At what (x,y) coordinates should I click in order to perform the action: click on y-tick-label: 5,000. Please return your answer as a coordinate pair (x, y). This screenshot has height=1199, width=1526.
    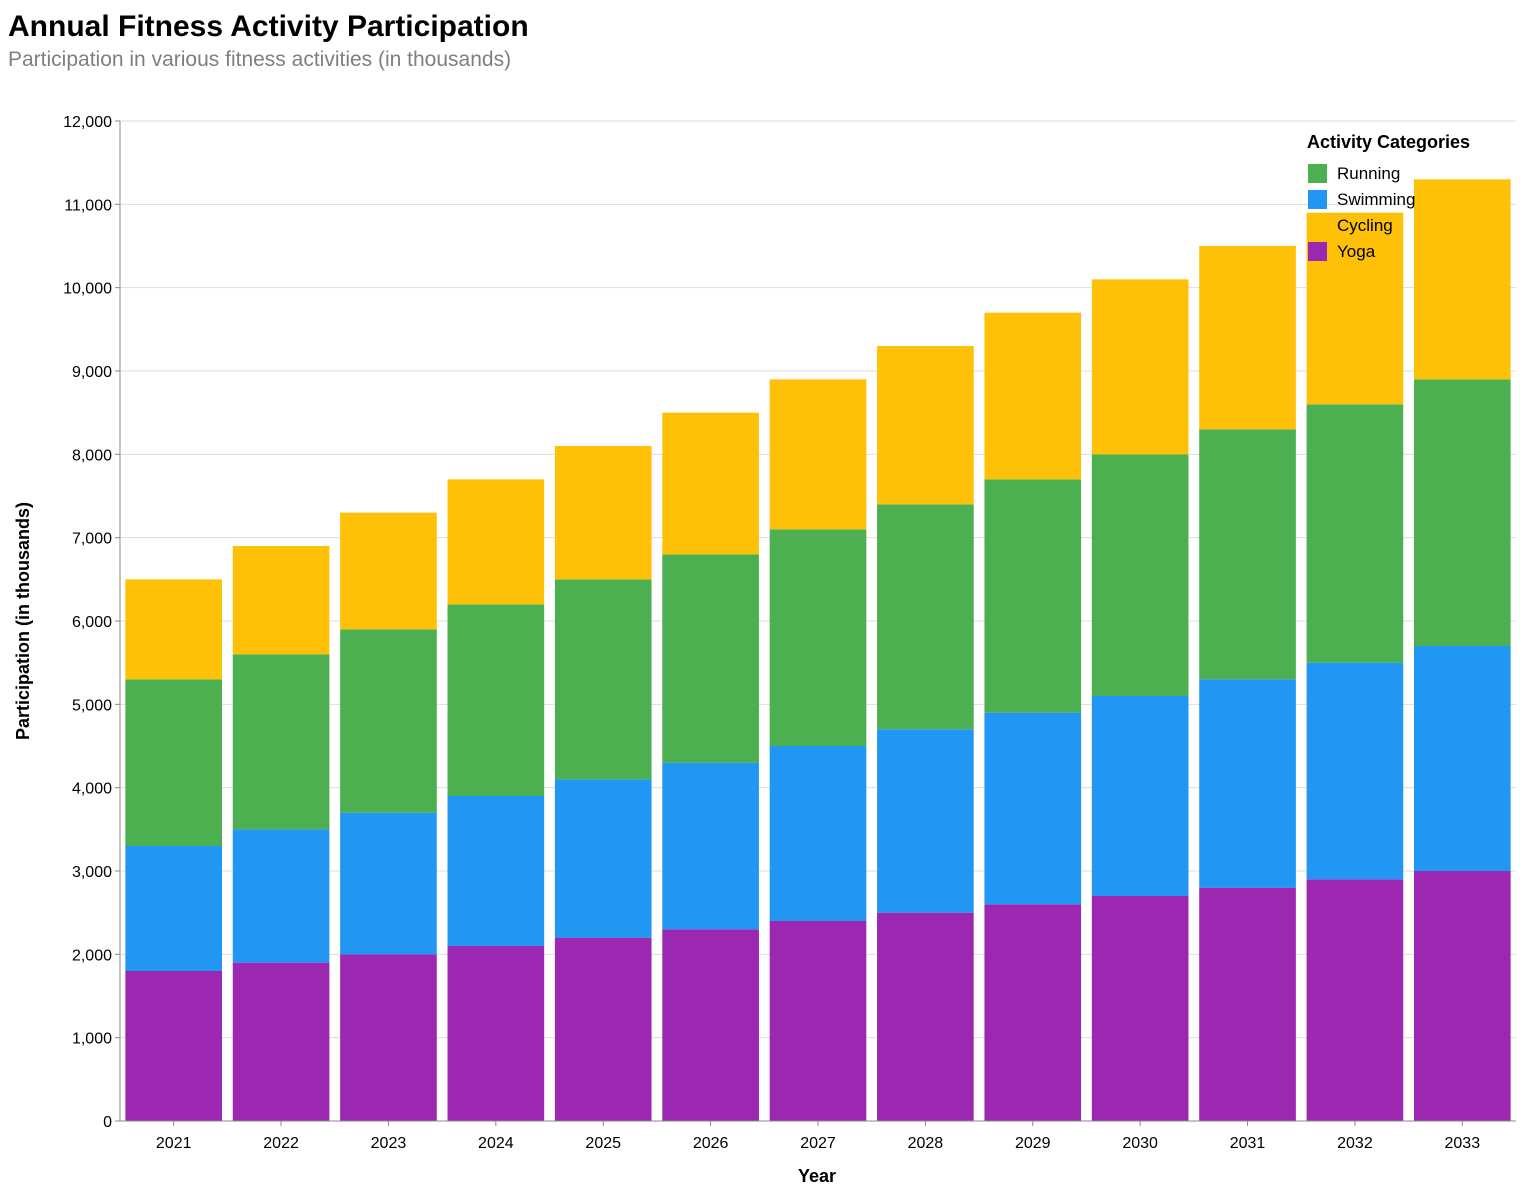
    Looking at the image, I should click on (92, 705).